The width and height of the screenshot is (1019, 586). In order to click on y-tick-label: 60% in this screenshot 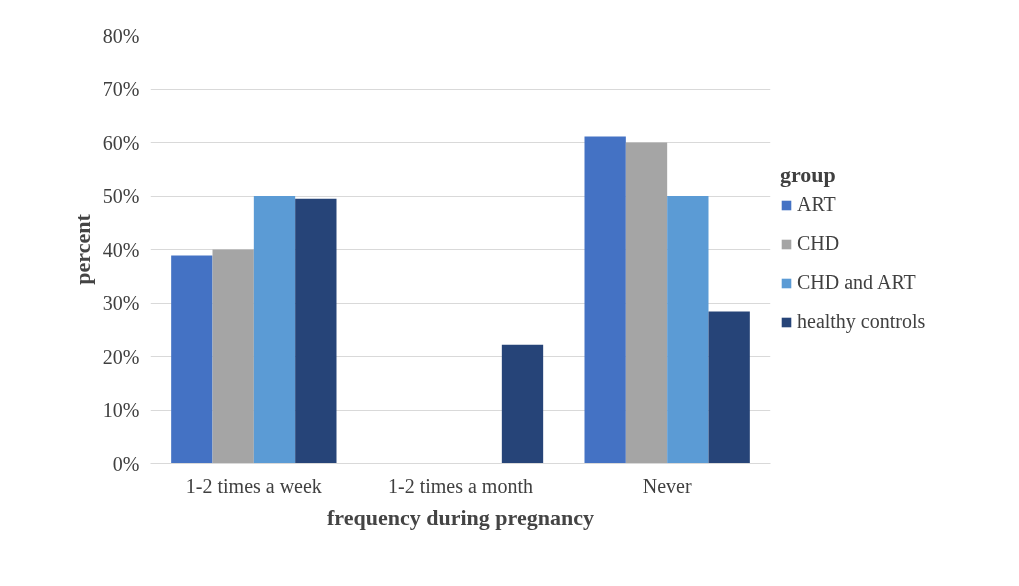, I will do `click(121, 142)`.